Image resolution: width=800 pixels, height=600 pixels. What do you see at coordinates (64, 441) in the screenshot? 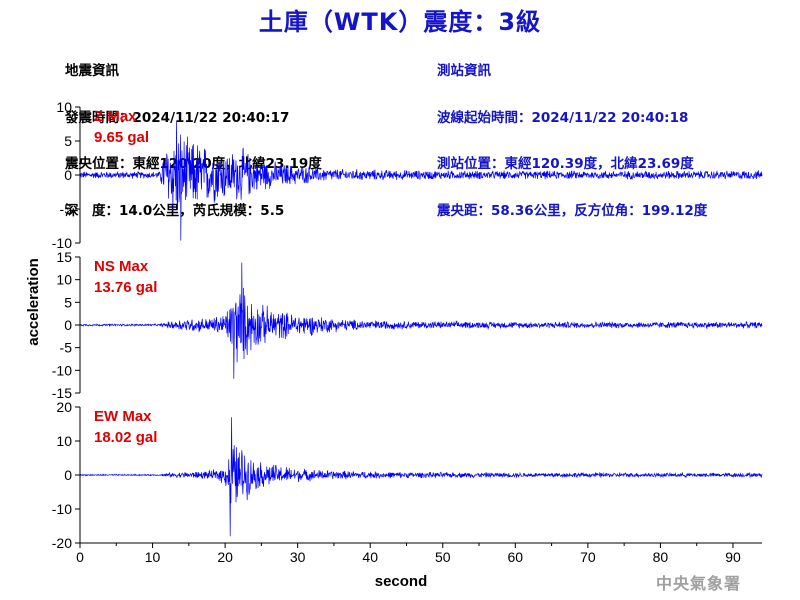
I see `ew-y-tick-label: 10` at bounding box center [64, 441].